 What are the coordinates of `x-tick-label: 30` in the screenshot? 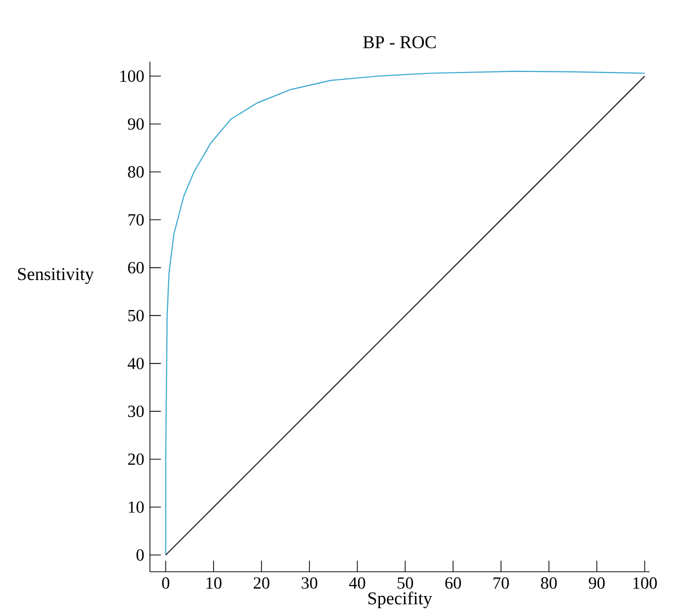 It's located at (310, 583).